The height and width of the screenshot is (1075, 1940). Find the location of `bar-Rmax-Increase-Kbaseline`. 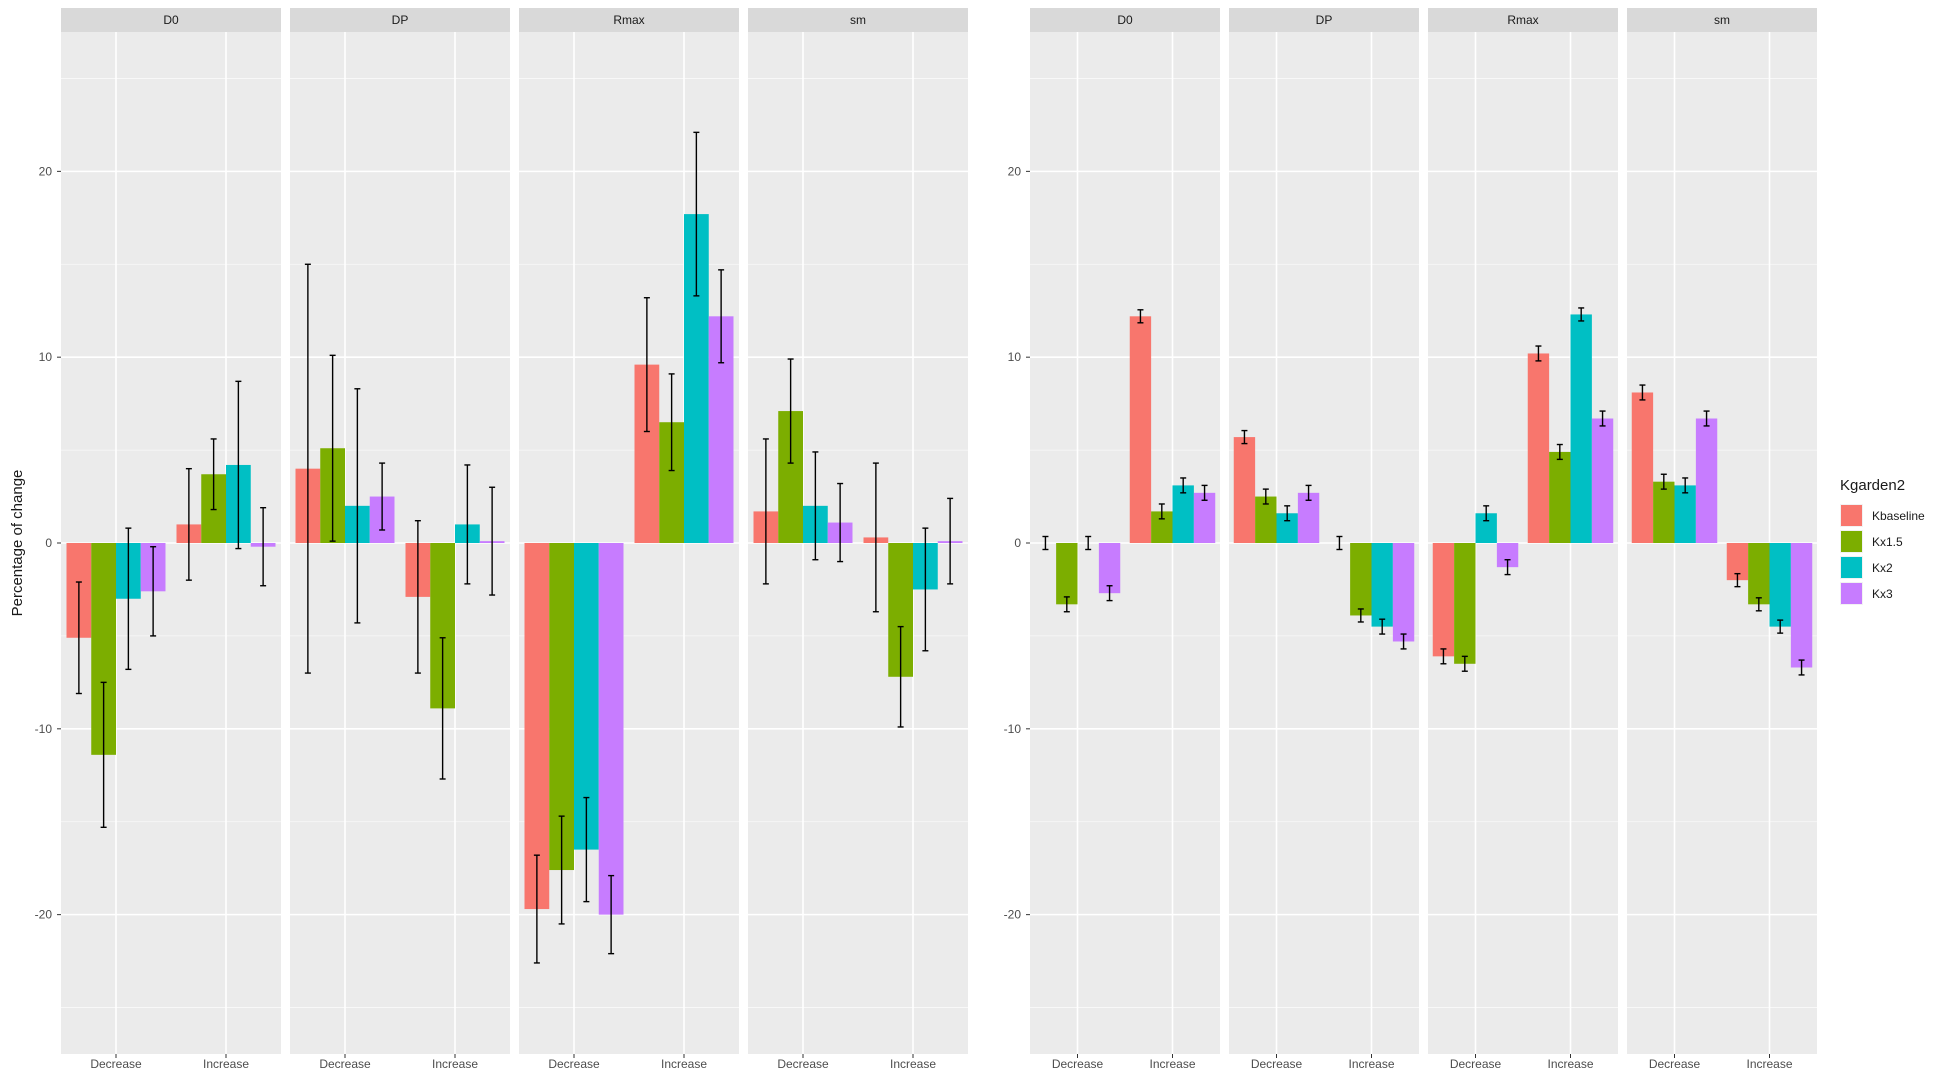

bar-Rmax-Increase-Kbaseline is located at coordinates (1538, 448).